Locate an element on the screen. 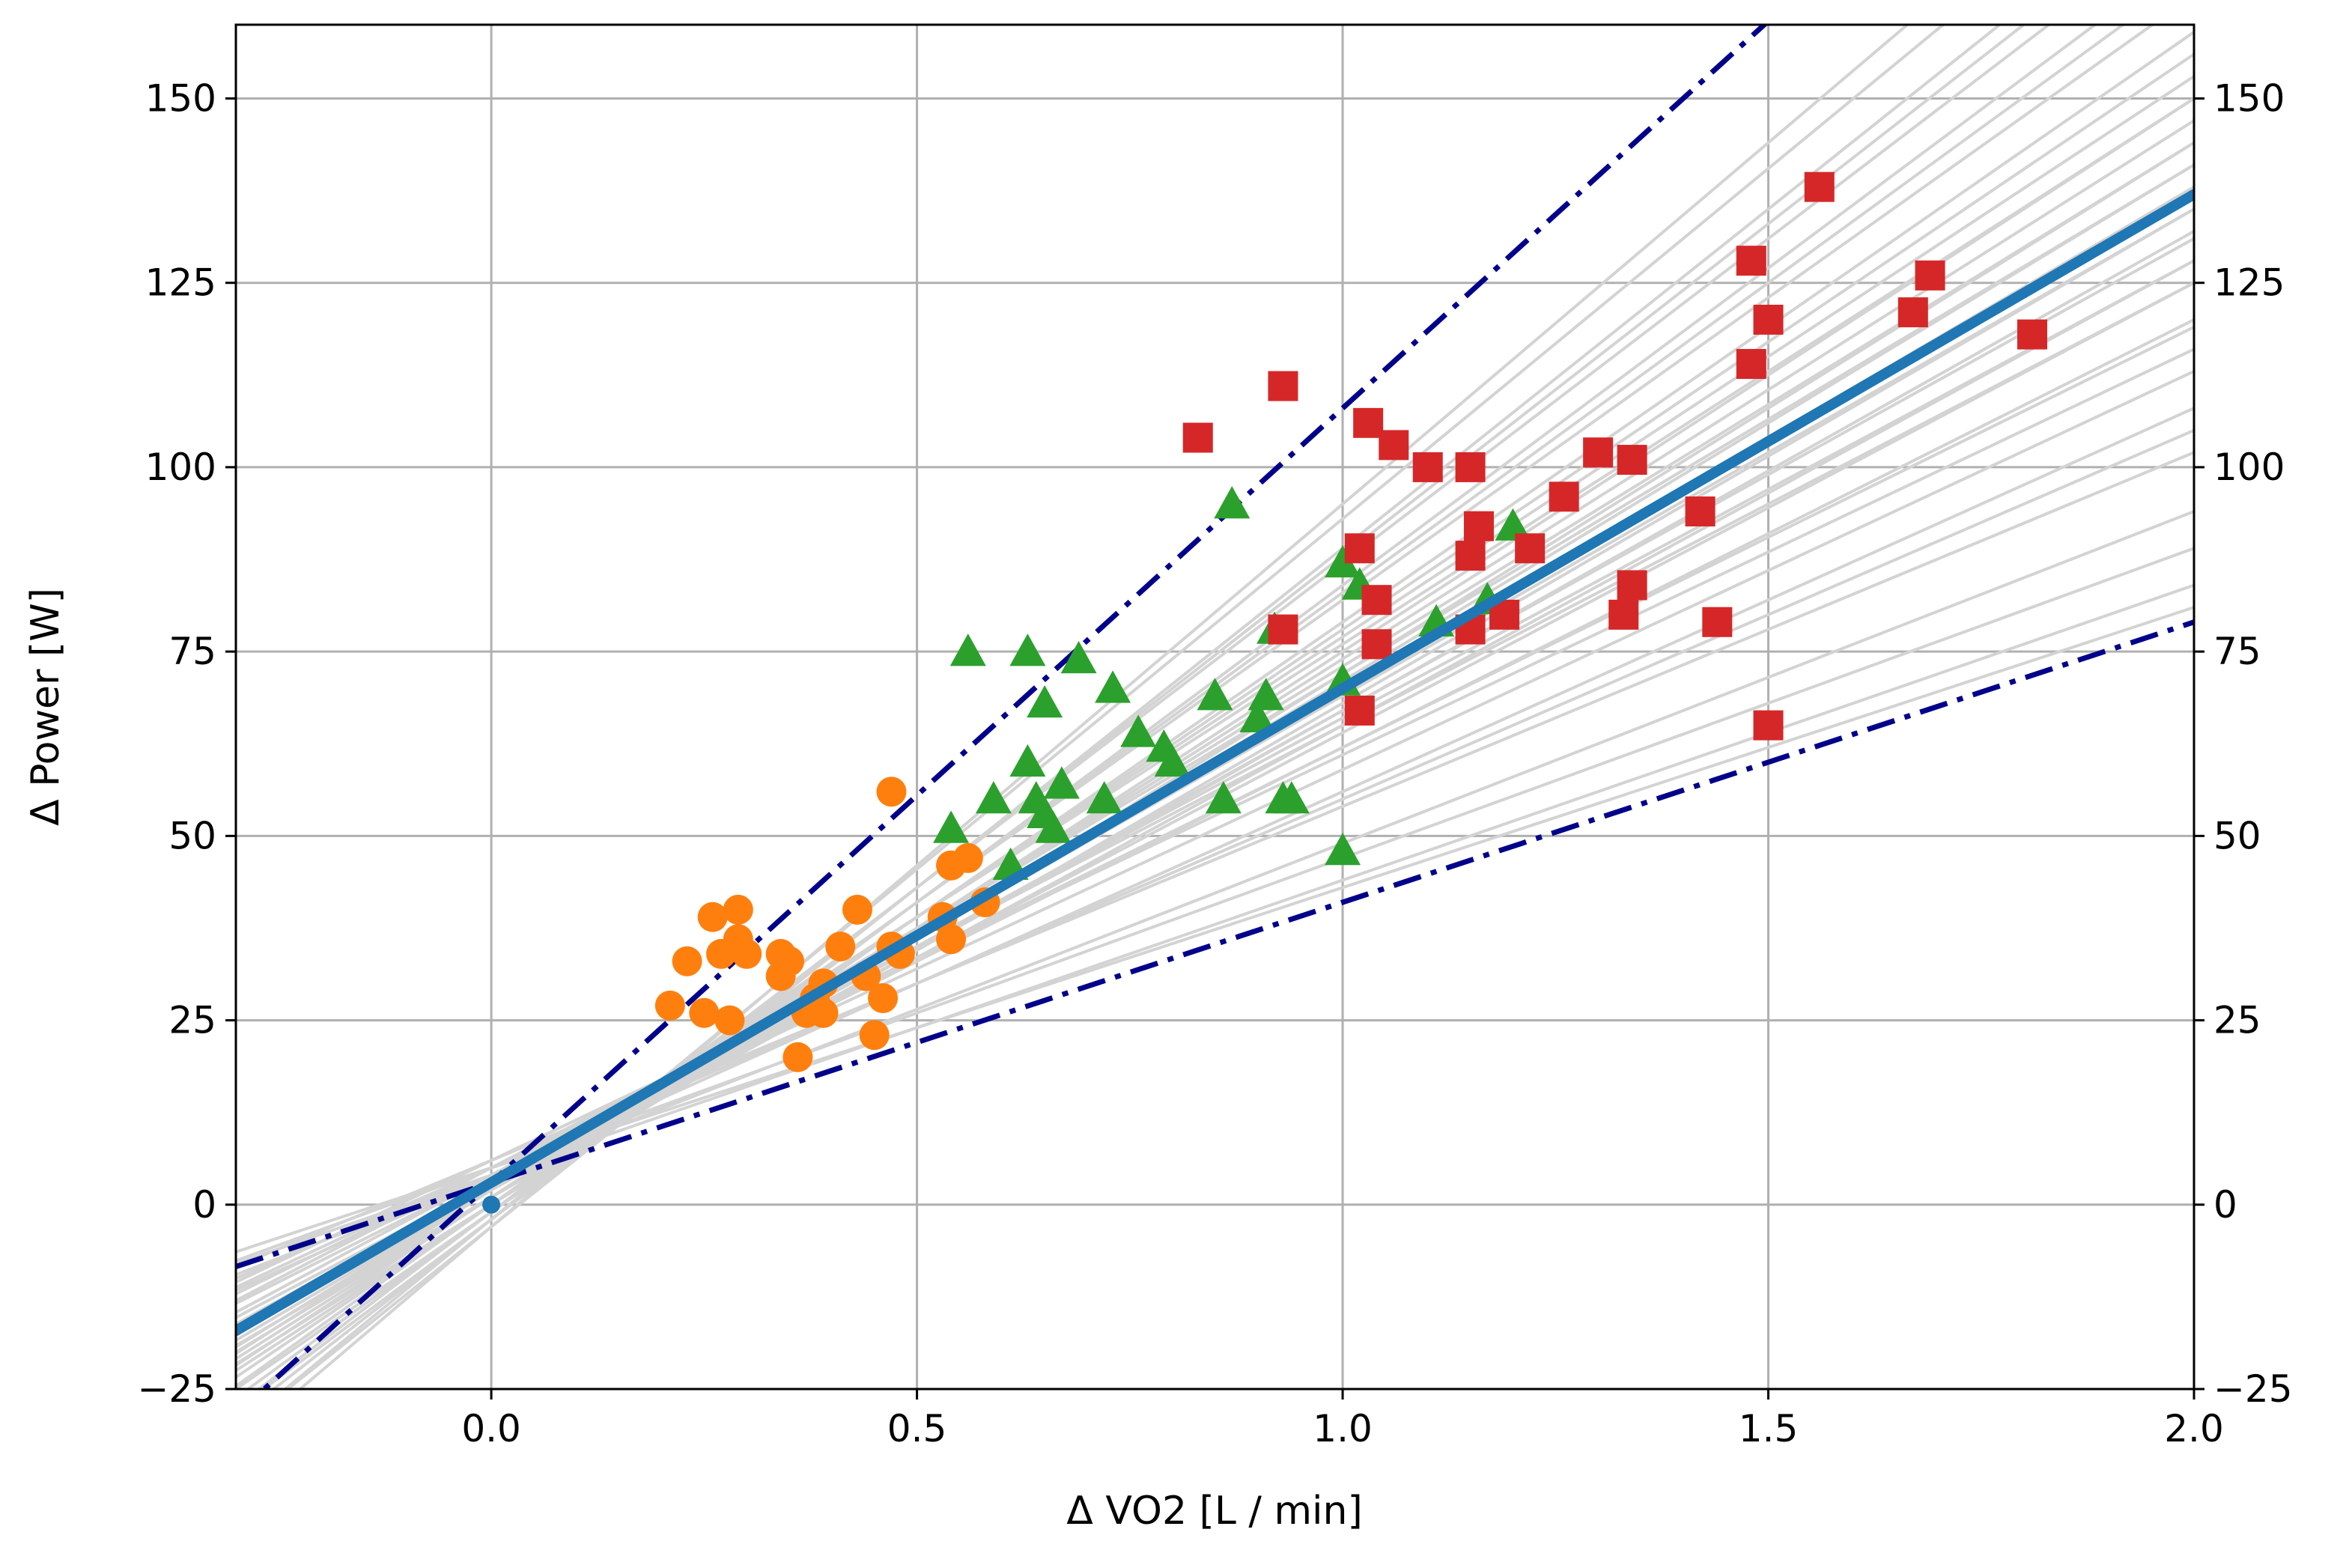 This screenshot has width=2352, height=1568. origin-point is located at coordinates (491, 1204).